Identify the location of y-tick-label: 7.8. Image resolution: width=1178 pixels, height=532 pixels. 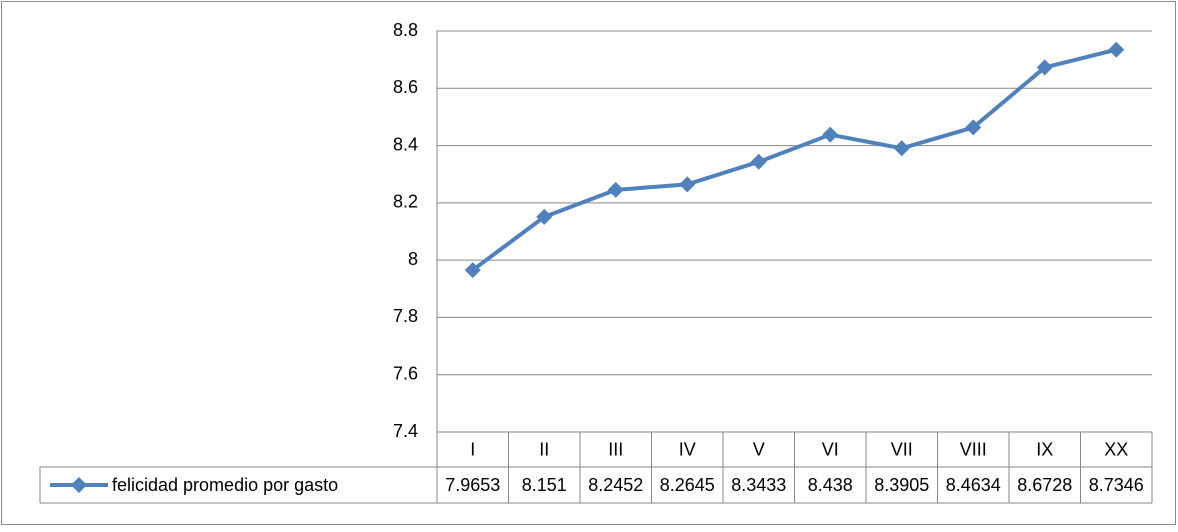
(405, 316).